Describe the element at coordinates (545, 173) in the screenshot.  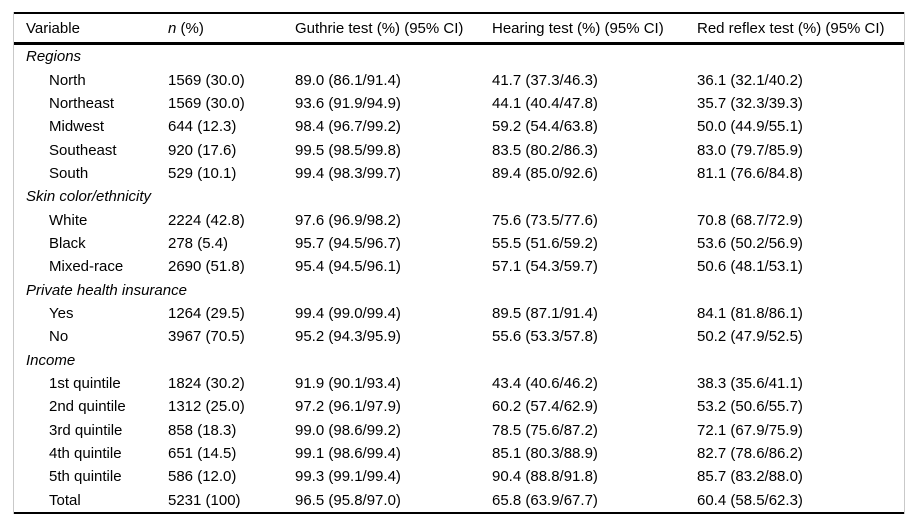
I see `hearing-cell: 89.4 (85.0/92.6)` at that location.